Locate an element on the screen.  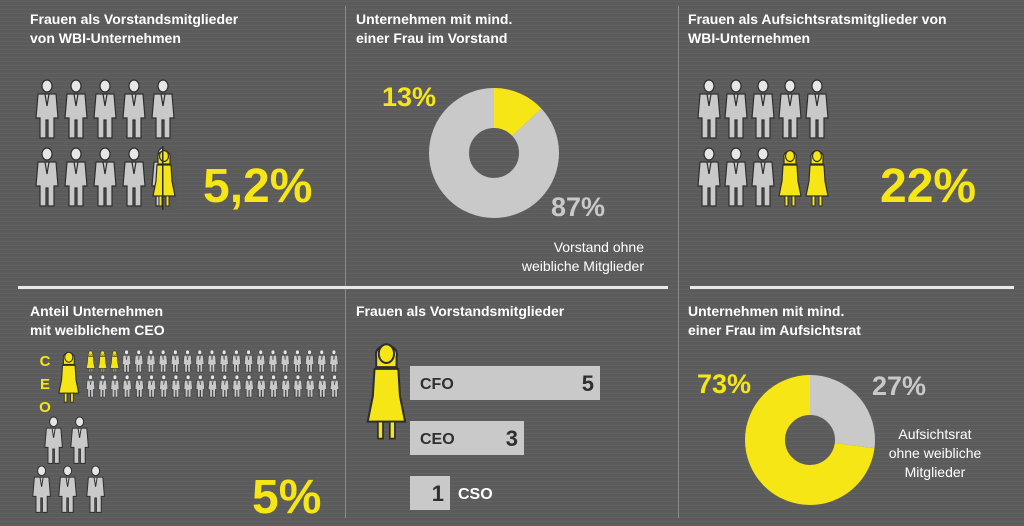
panel-6-note-line2: ohne weibliche is located at coordinates (935, 453).